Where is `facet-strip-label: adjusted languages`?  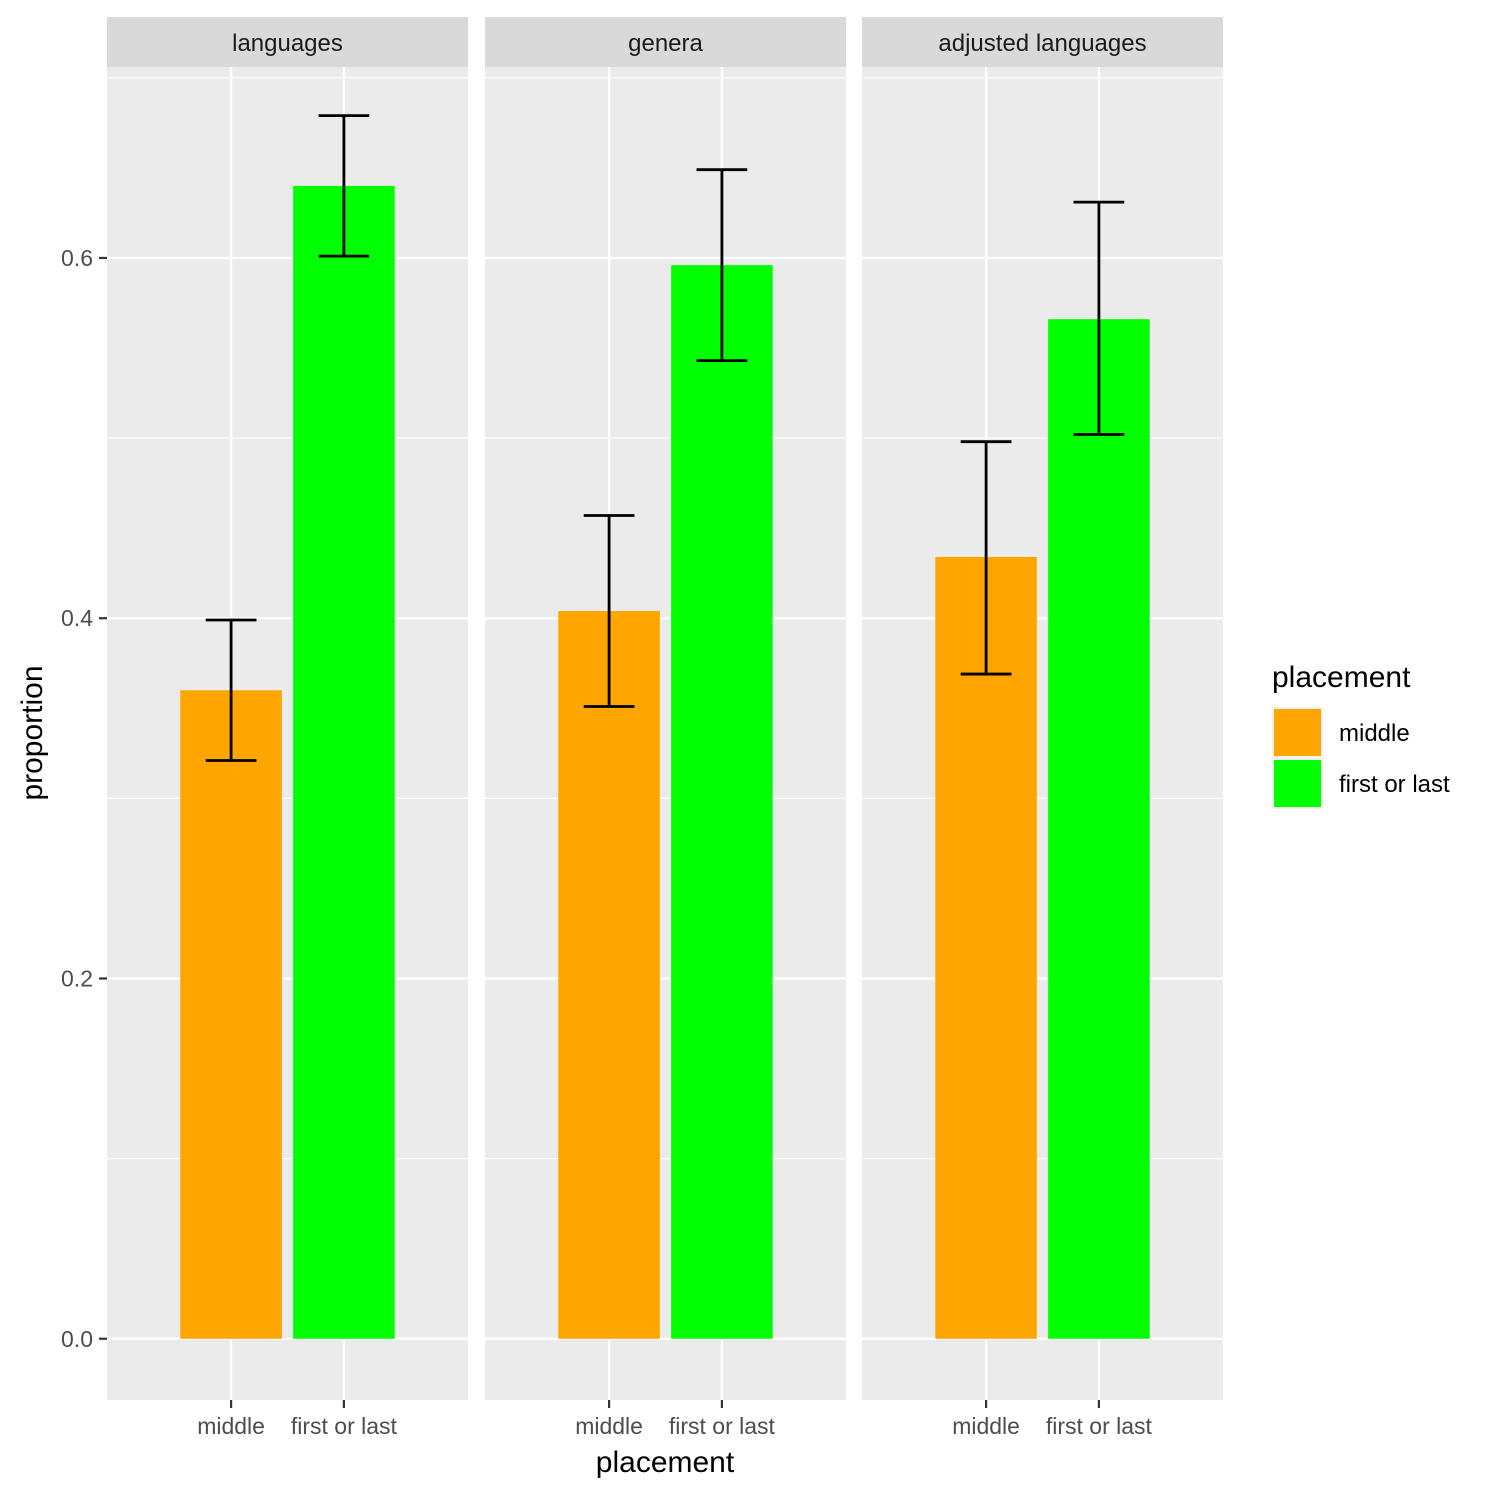 facet-strip-label: adjusted languages is located at coordinates (1042, 43).